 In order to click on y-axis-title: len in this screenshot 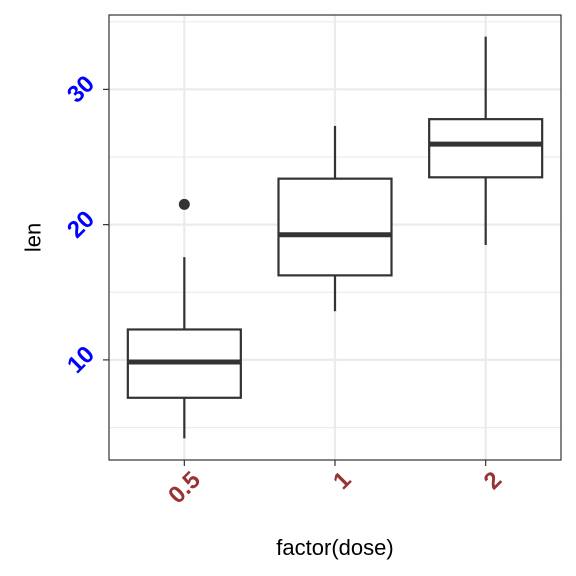, I will do `click(33, 237)`.